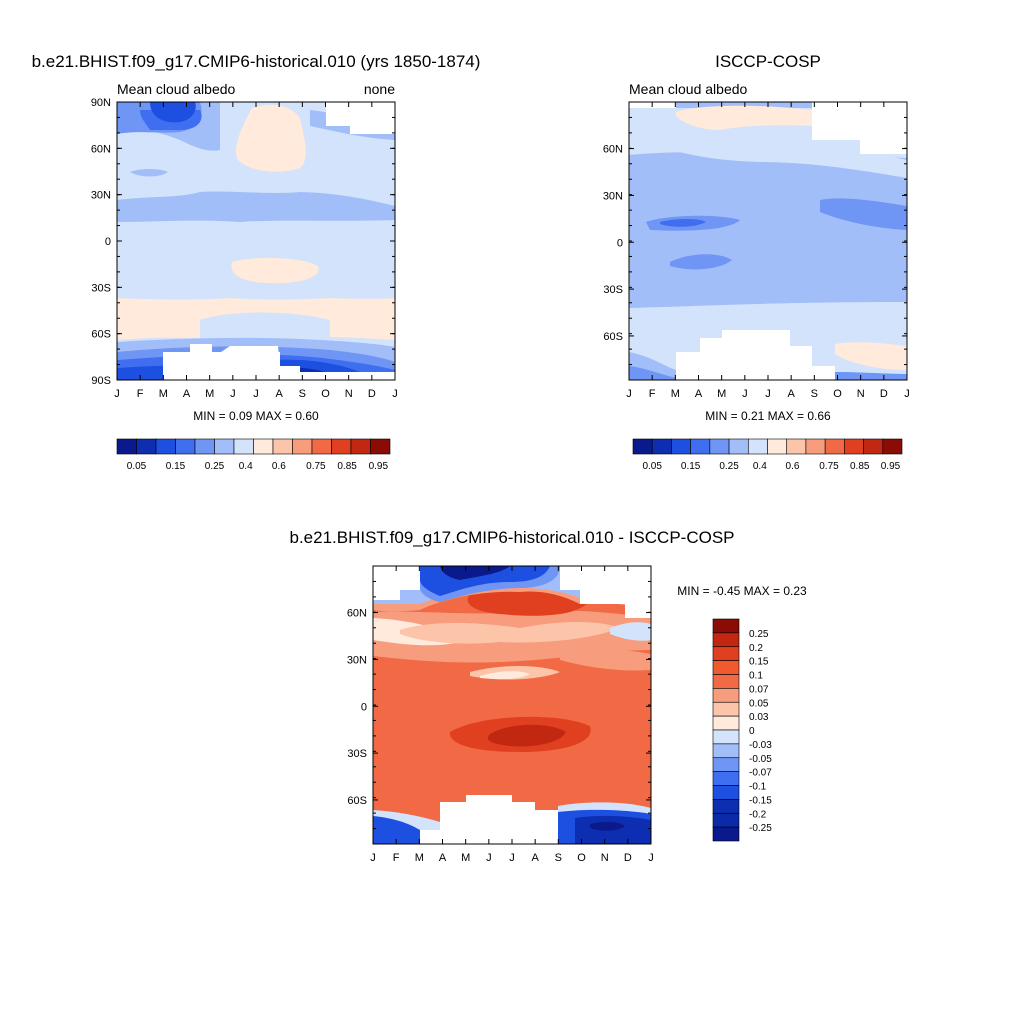 The image size is (1024, 1029). I want to click on y-tick-label: 60N, so click(101, 149).